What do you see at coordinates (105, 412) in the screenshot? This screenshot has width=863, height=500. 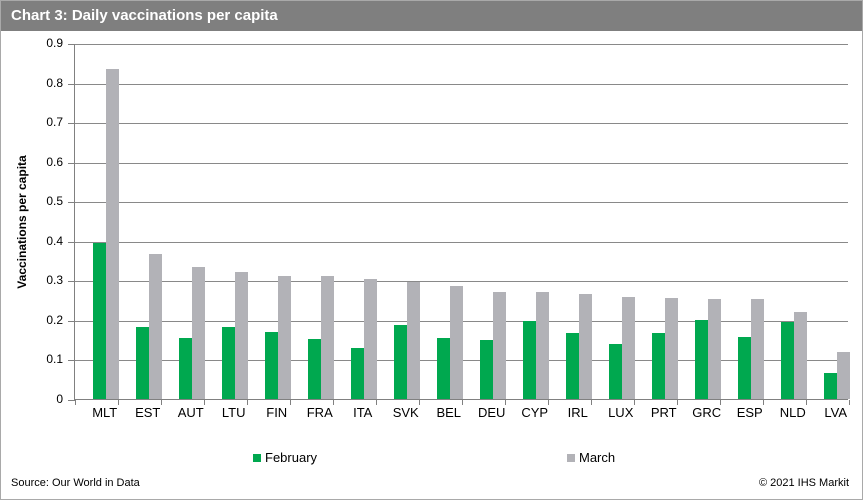 I see `x-tick-label: MLT` at bounding box center [105, 412].